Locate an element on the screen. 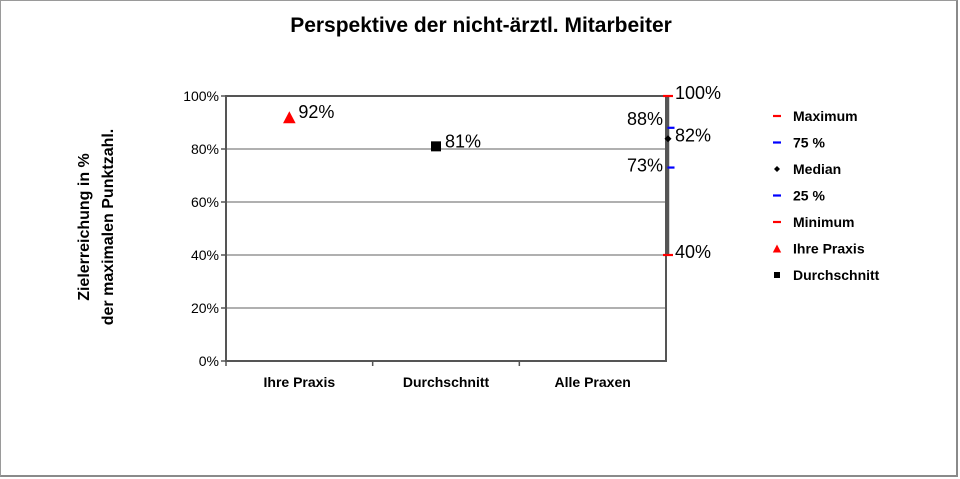 The image size is (960, 479). legend-triangle-marker is located at coordinates (777, 248).